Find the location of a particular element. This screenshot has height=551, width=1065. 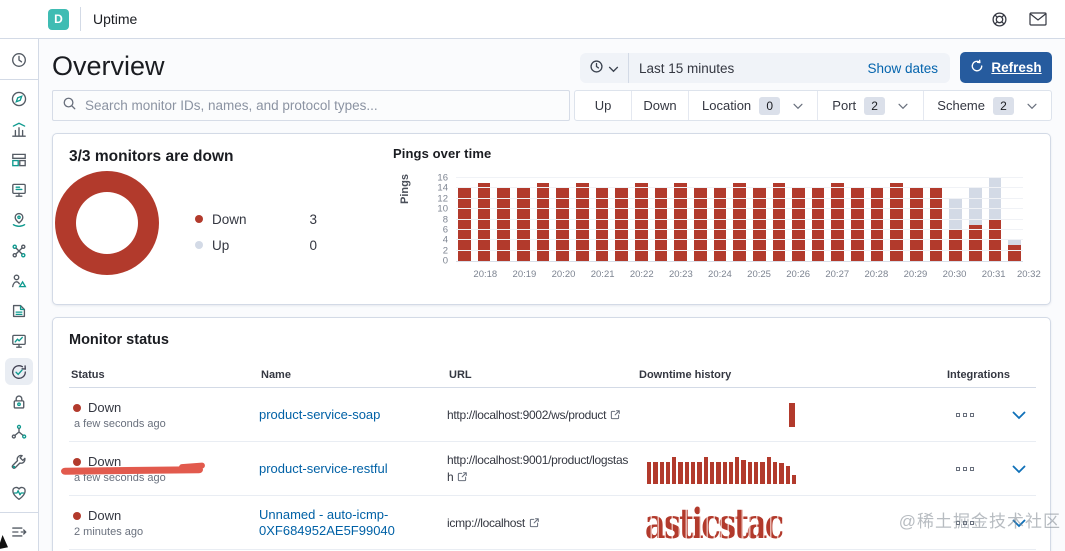

filter-port-dropdown: Port 2 is located at coordinates (871, 105).